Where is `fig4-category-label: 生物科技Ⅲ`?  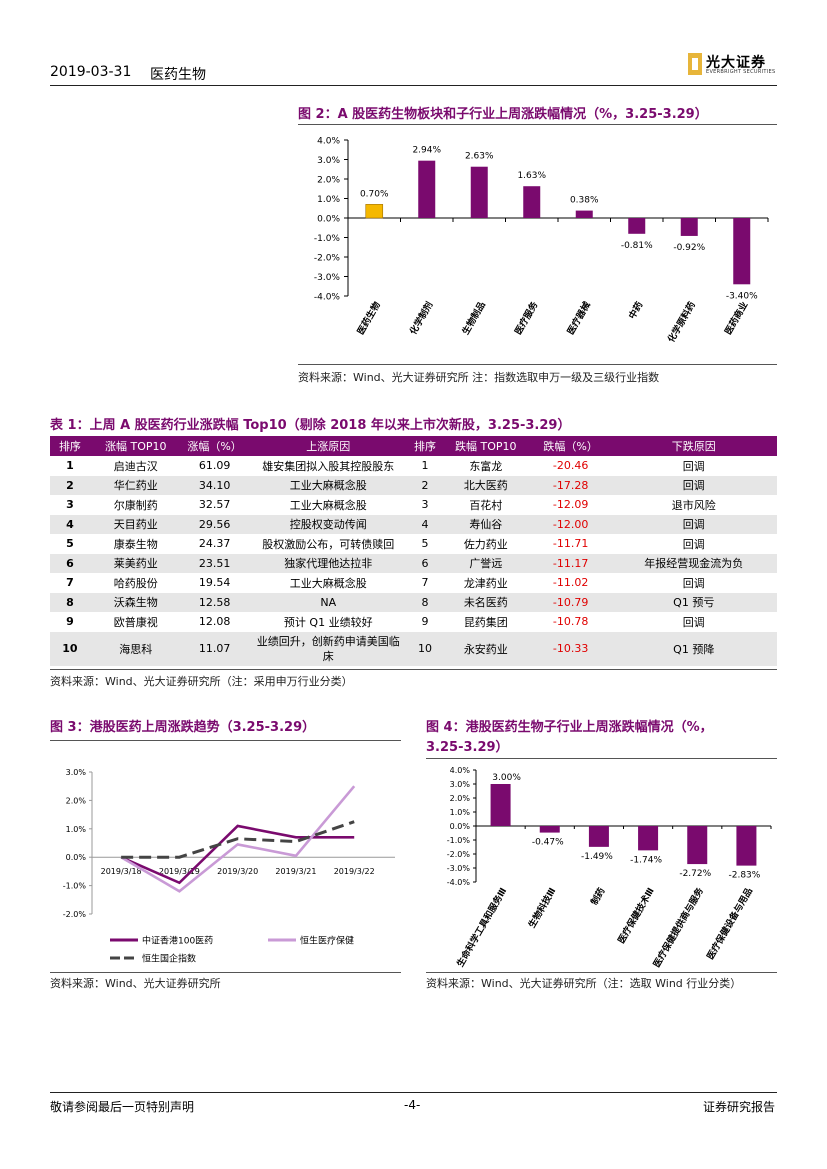
fig4-category-label: 生物科技Ⅲ is located at coordinates (542, 908).